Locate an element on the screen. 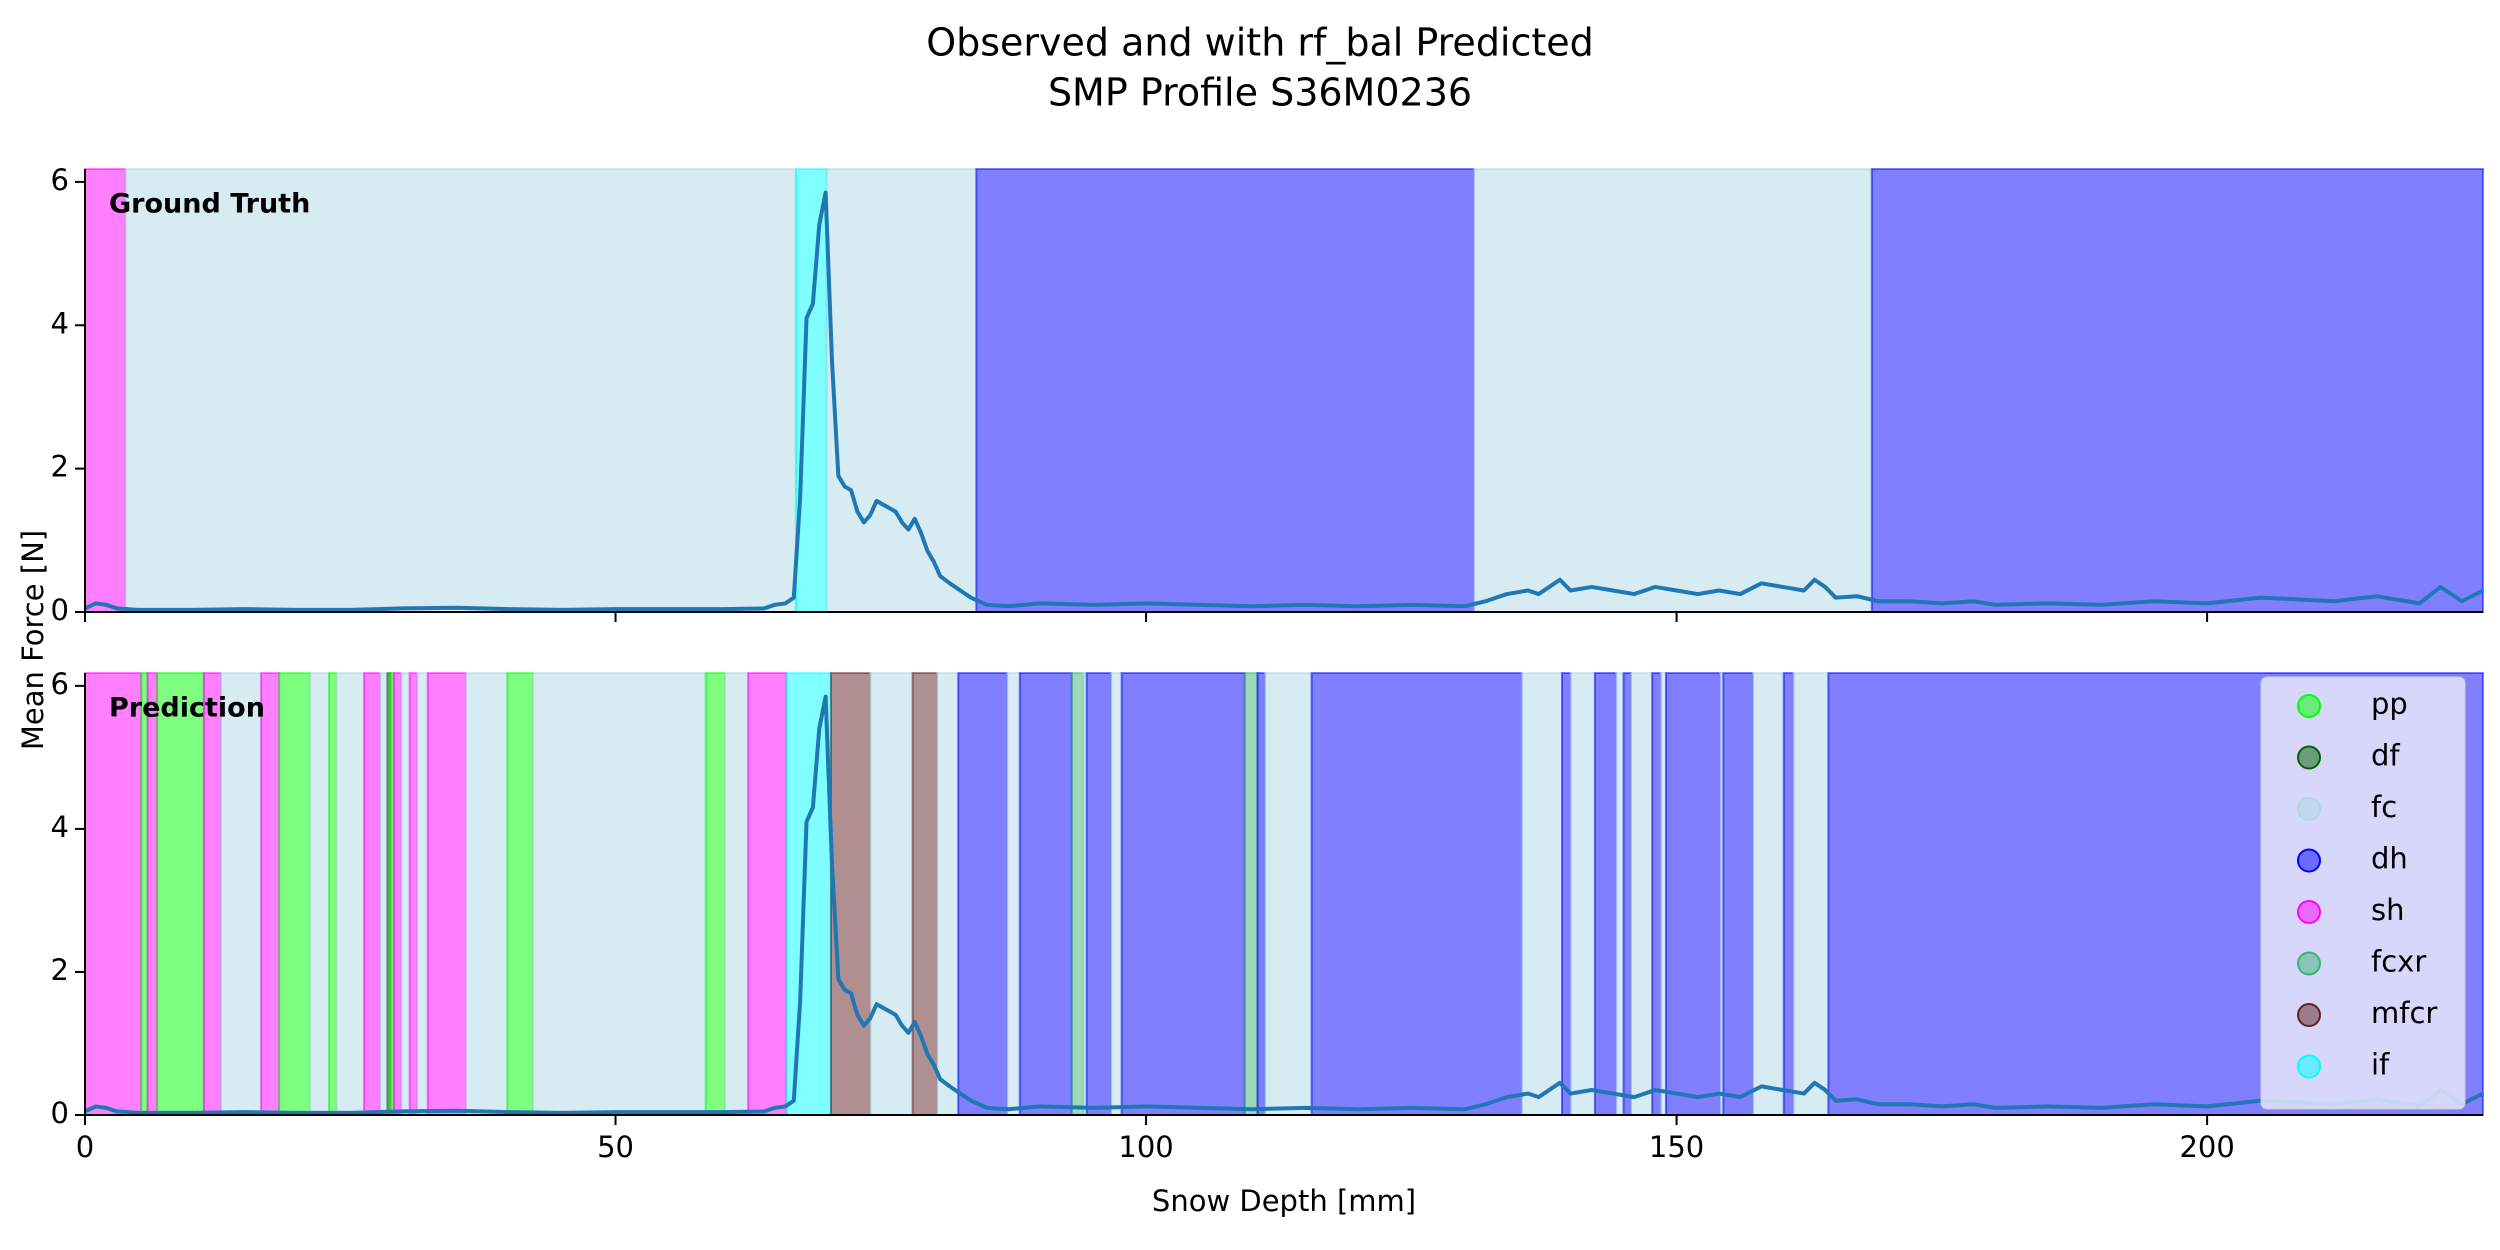 Image resolution: width=2500 pixels, height=1250 pixels. x-tick-label: 0 is located at coordinates (85, 1147).